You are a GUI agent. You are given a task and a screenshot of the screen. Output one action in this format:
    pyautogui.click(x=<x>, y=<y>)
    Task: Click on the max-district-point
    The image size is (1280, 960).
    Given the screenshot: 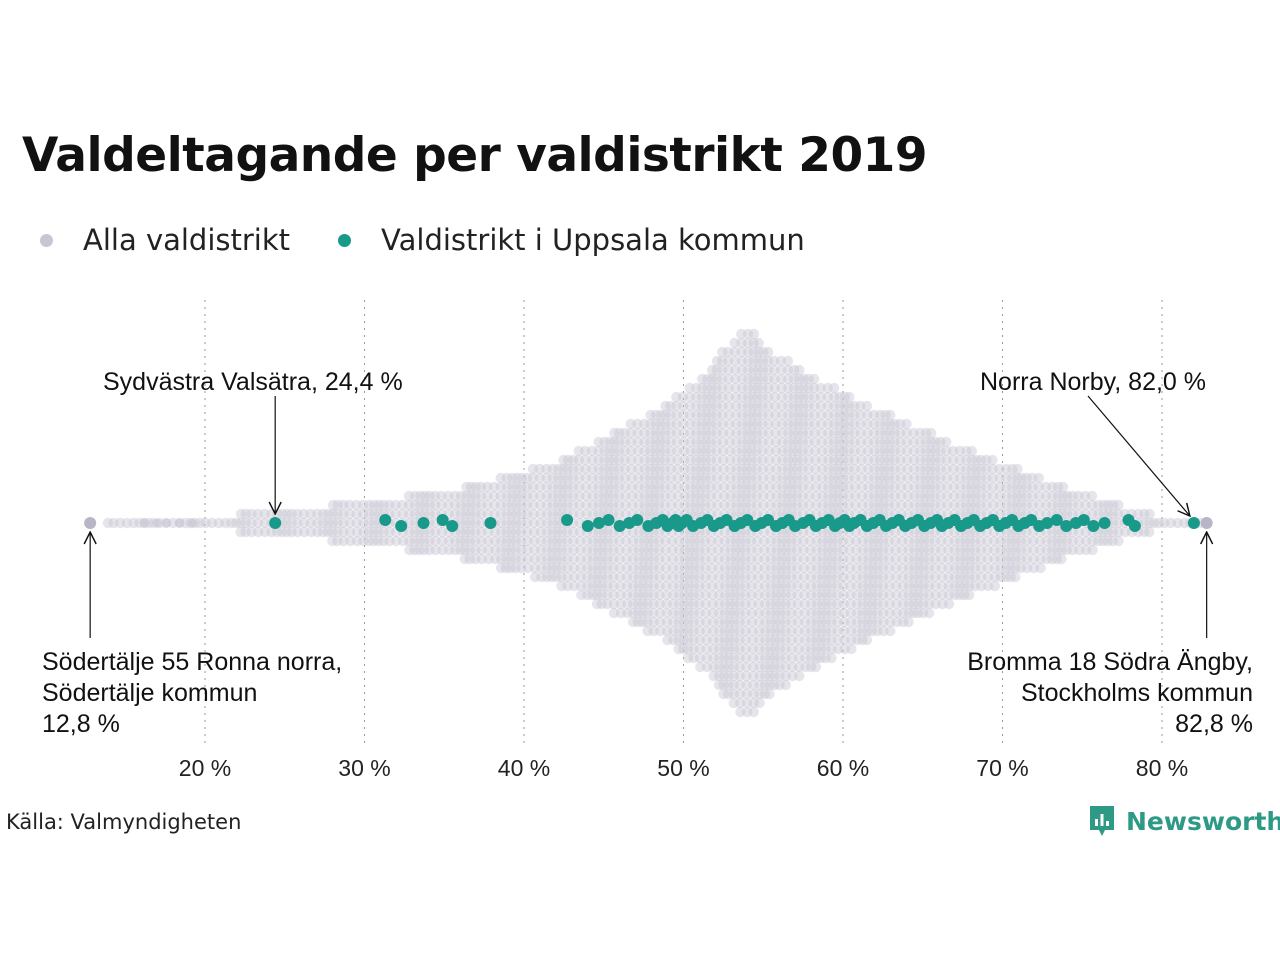 What is the action you would take?
    pyautogui.click(x=1206, y=523)
    